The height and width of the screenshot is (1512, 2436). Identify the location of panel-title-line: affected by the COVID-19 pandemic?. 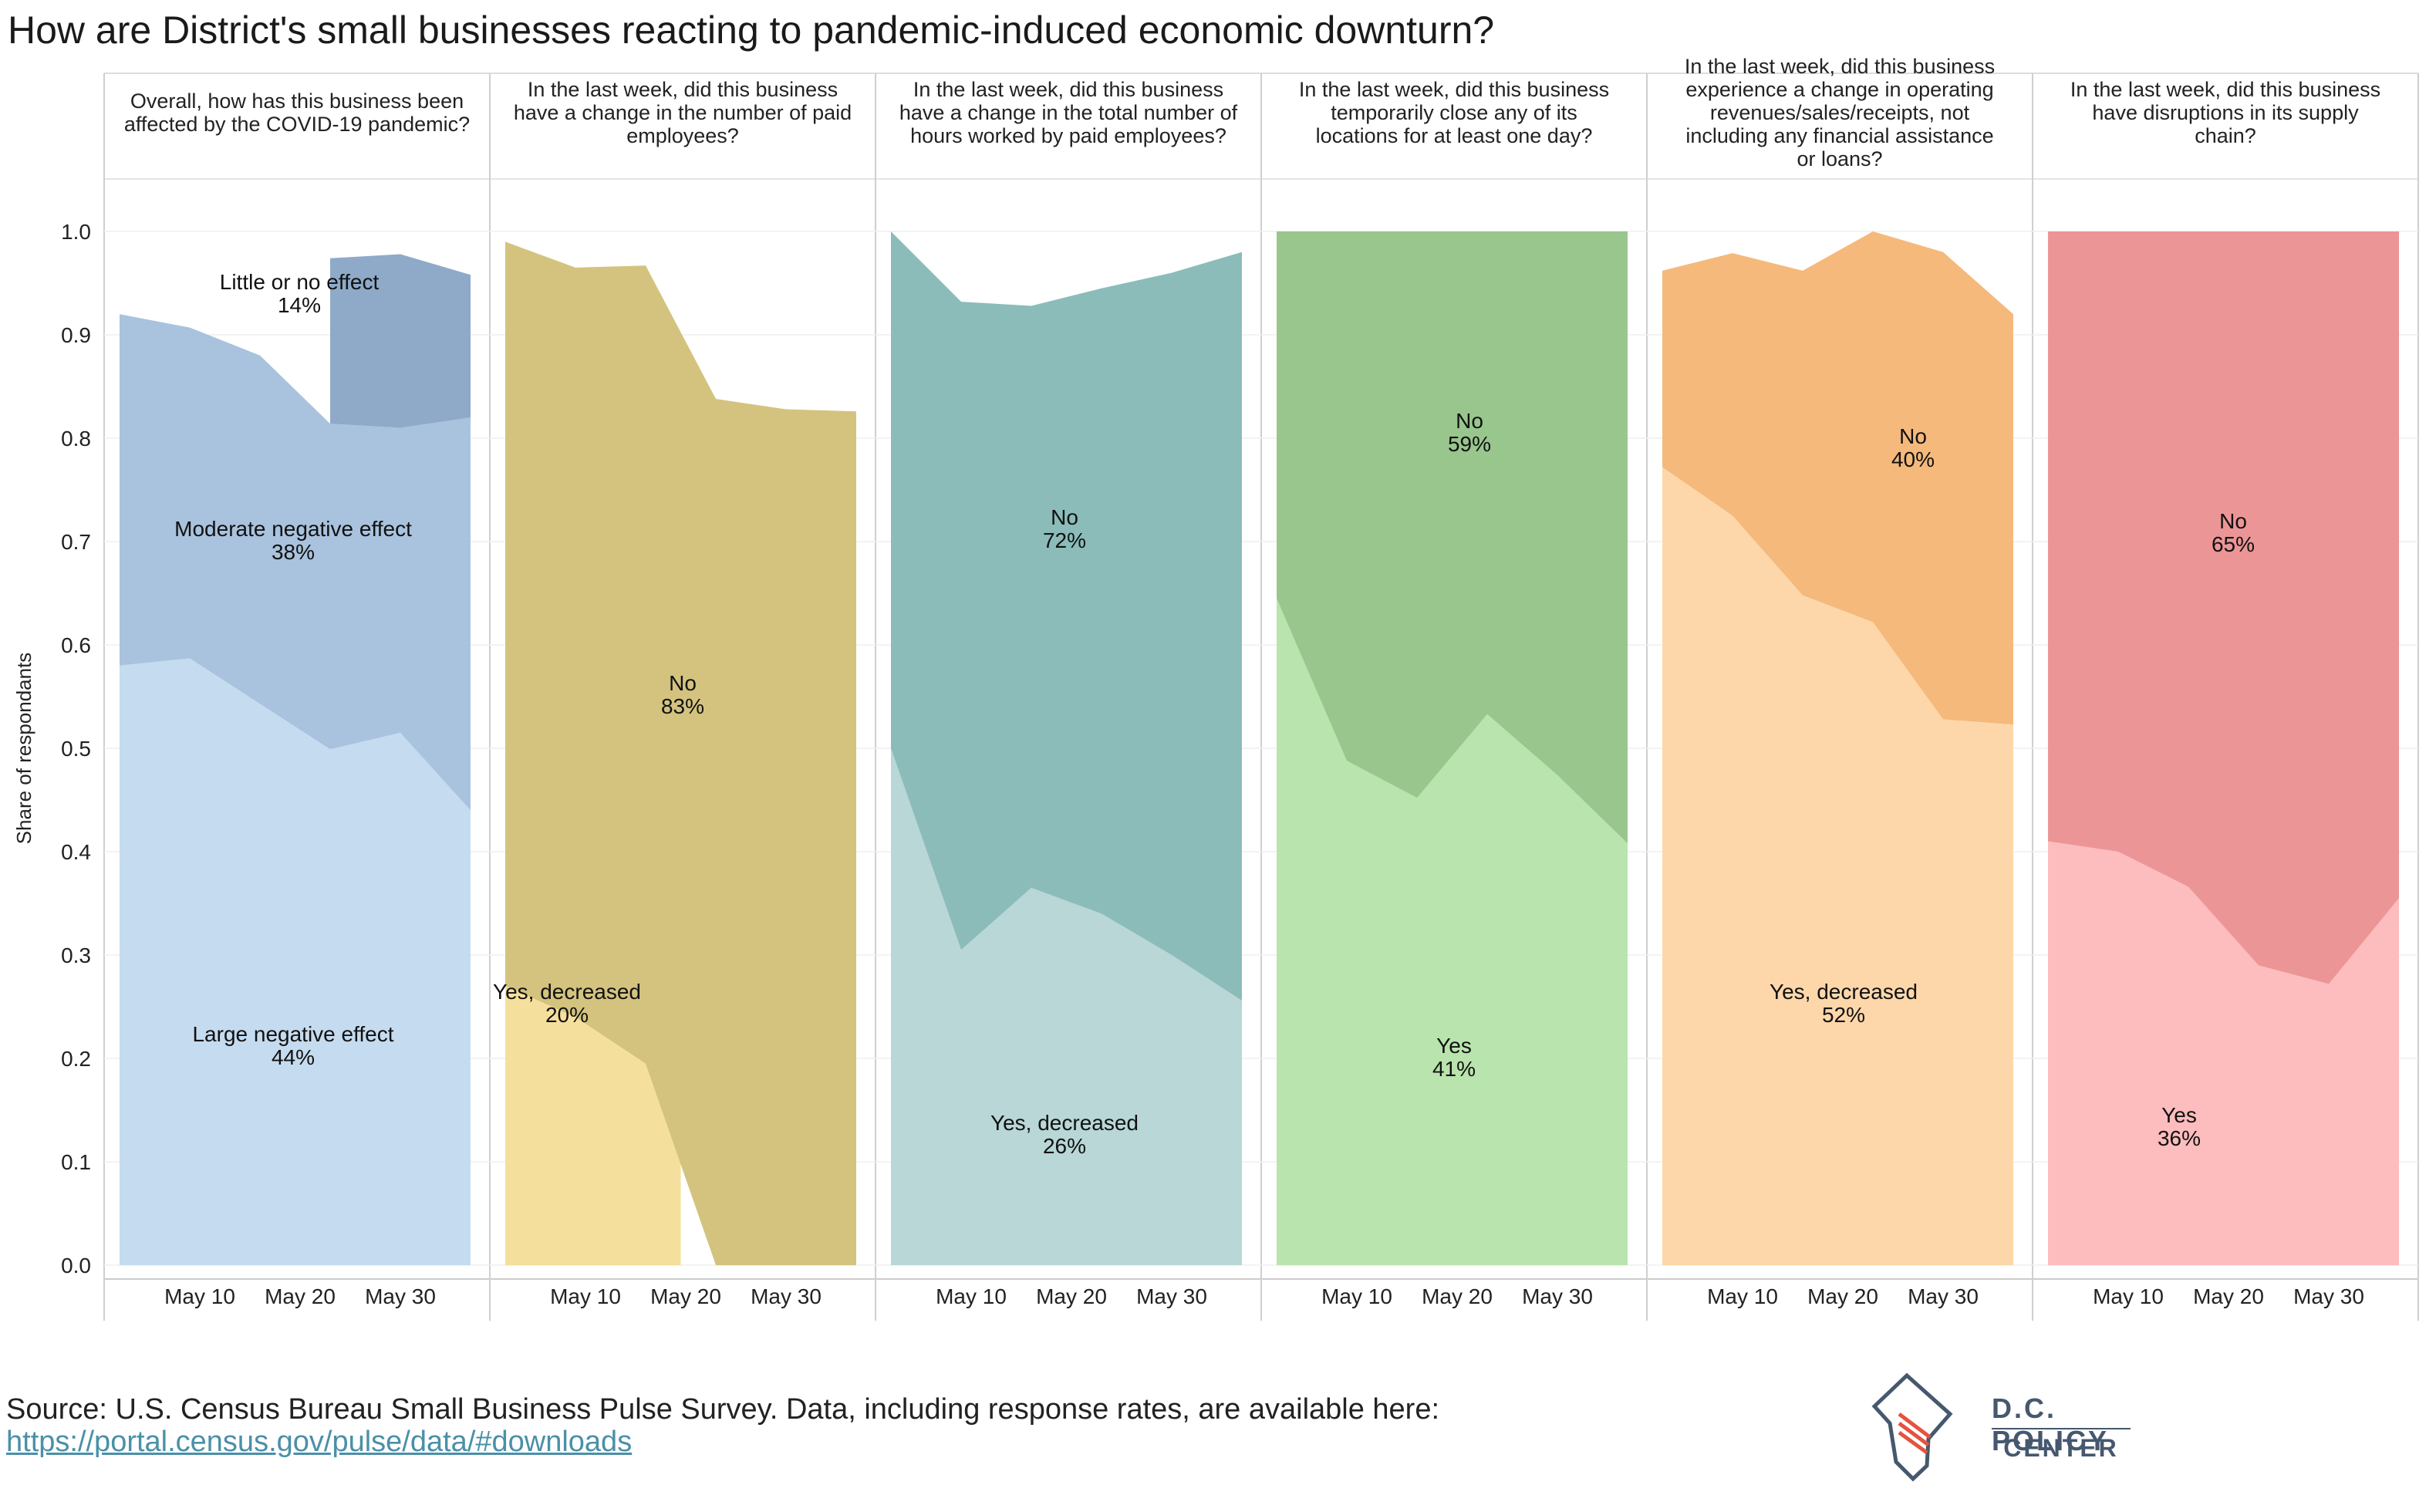
(297, 124).